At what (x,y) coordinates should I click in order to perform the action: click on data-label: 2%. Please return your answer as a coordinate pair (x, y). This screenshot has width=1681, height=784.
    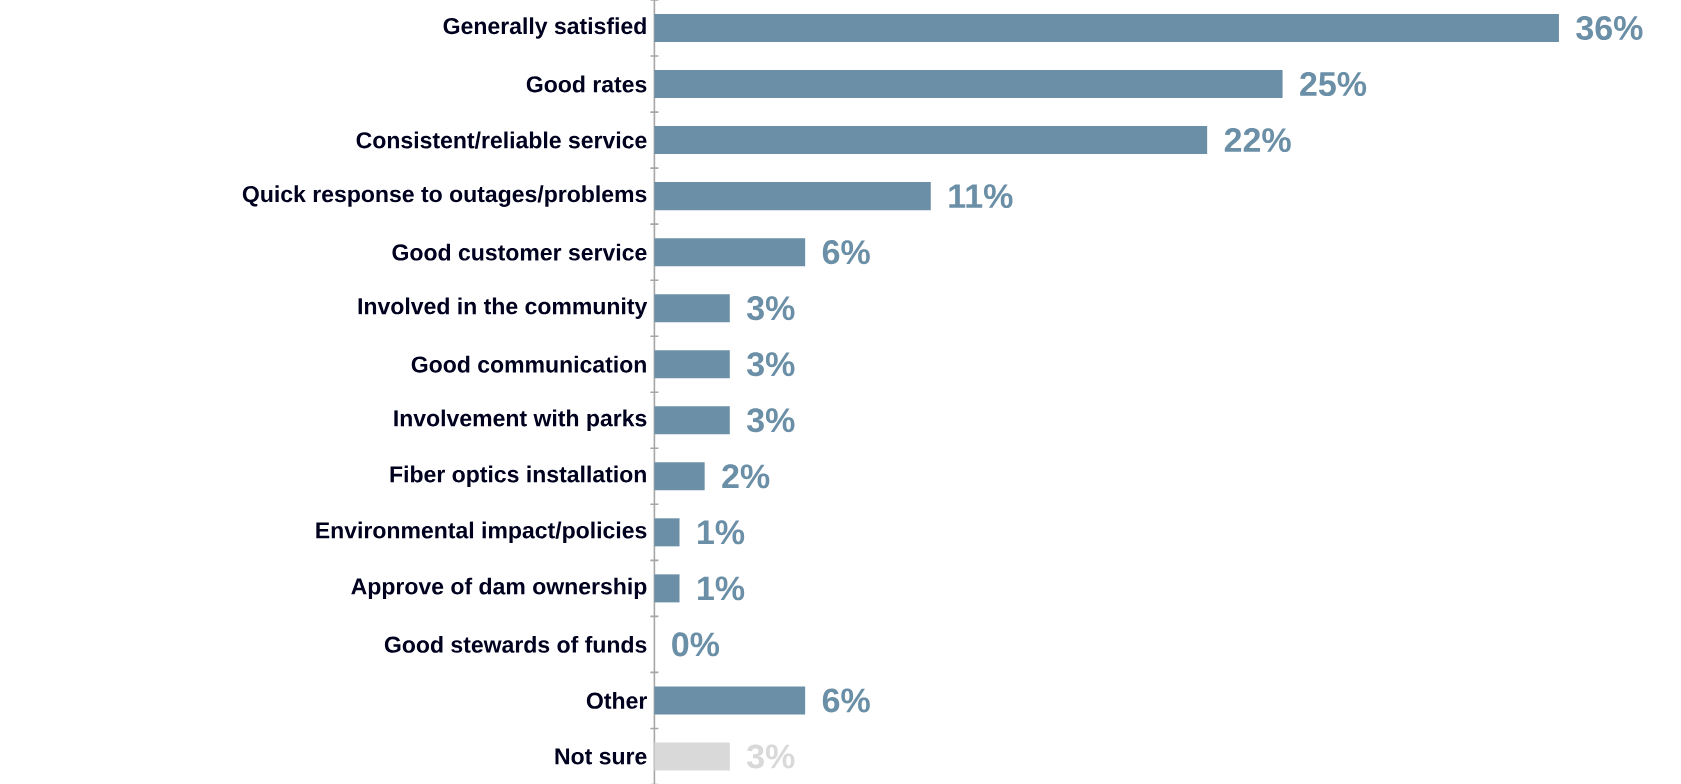
    Looking at the image, I should click on (746, 476).